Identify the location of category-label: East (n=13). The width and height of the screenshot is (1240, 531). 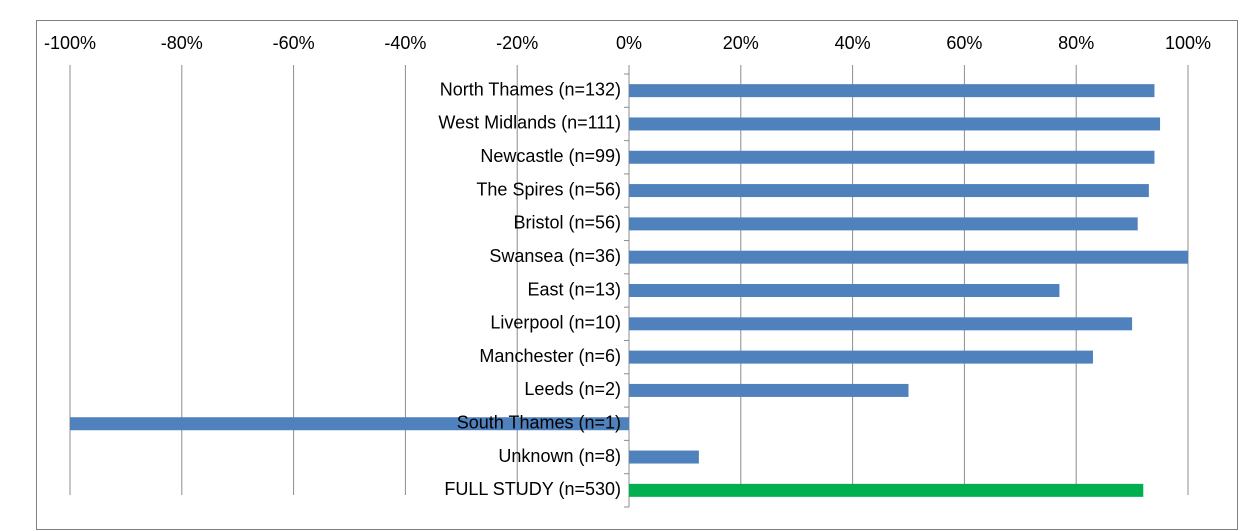
(574, 289).